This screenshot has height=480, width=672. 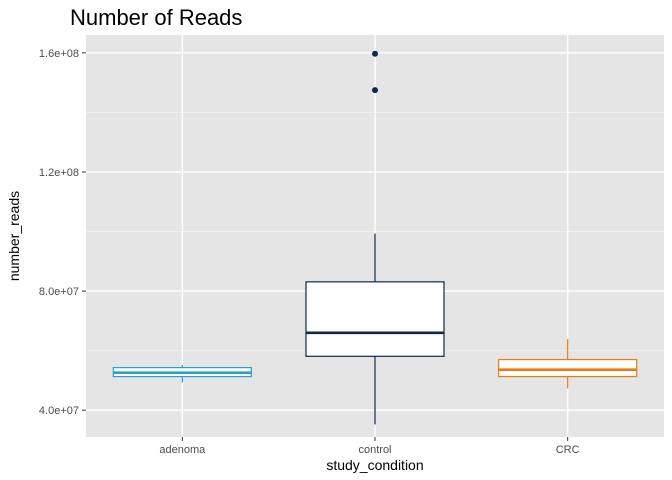 What do you see at coordinates (374, 450) in the screenshot?
I see `x-tick-label: control` at bounding box center [374, 450].